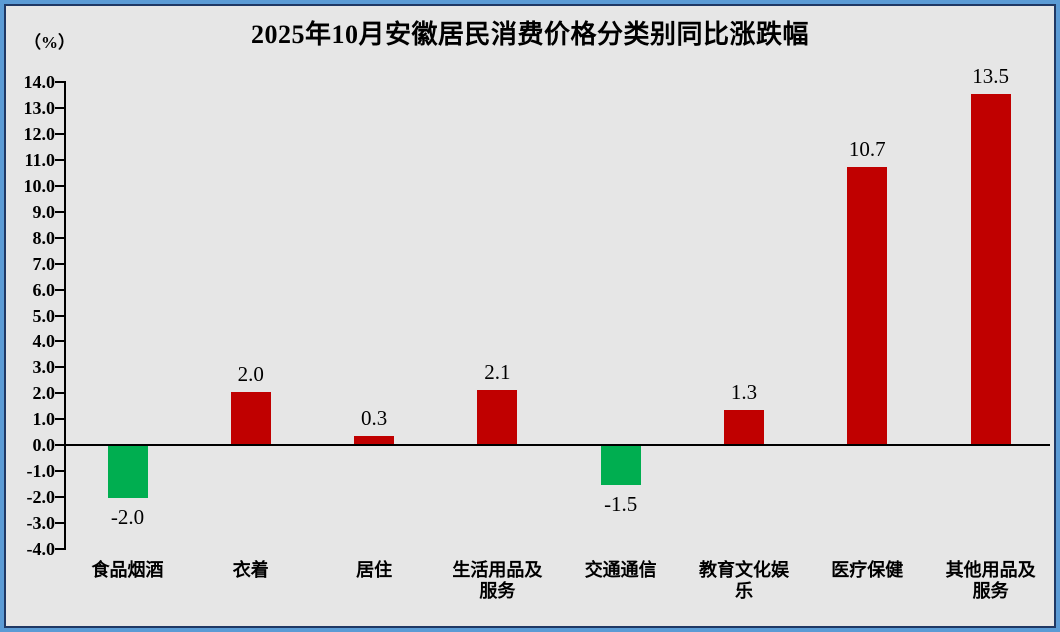 The image size is (1060, 632). What do you see at coordinates (65, 315) in the screenshot?
I see `y-axis-line` at bounding box center [65, 315].